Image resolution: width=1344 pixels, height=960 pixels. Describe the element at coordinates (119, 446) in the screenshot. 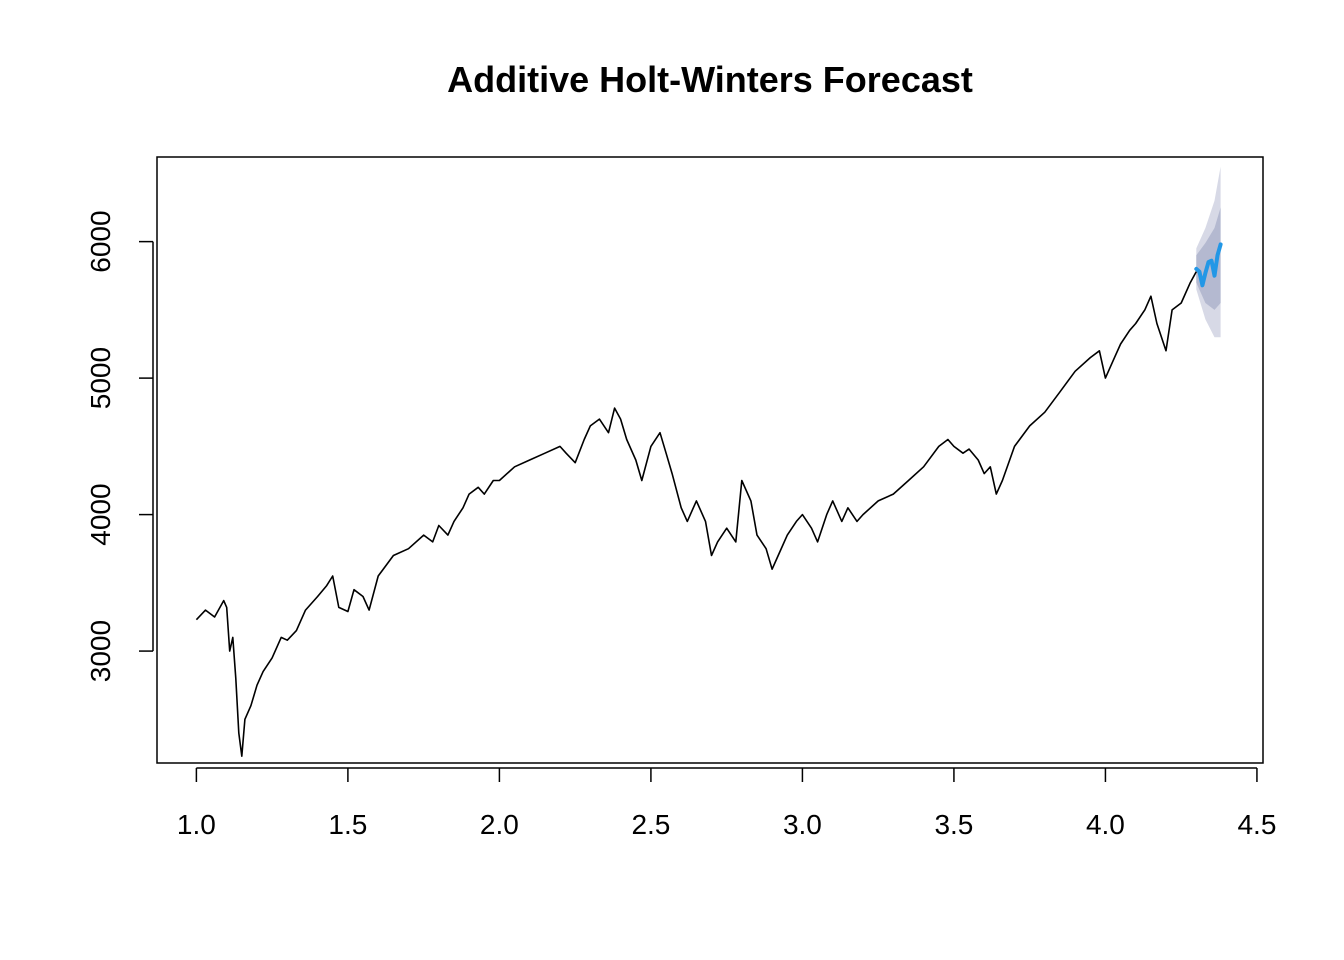

I see `y-axis: 3000 4000 5000 6000` at that location.